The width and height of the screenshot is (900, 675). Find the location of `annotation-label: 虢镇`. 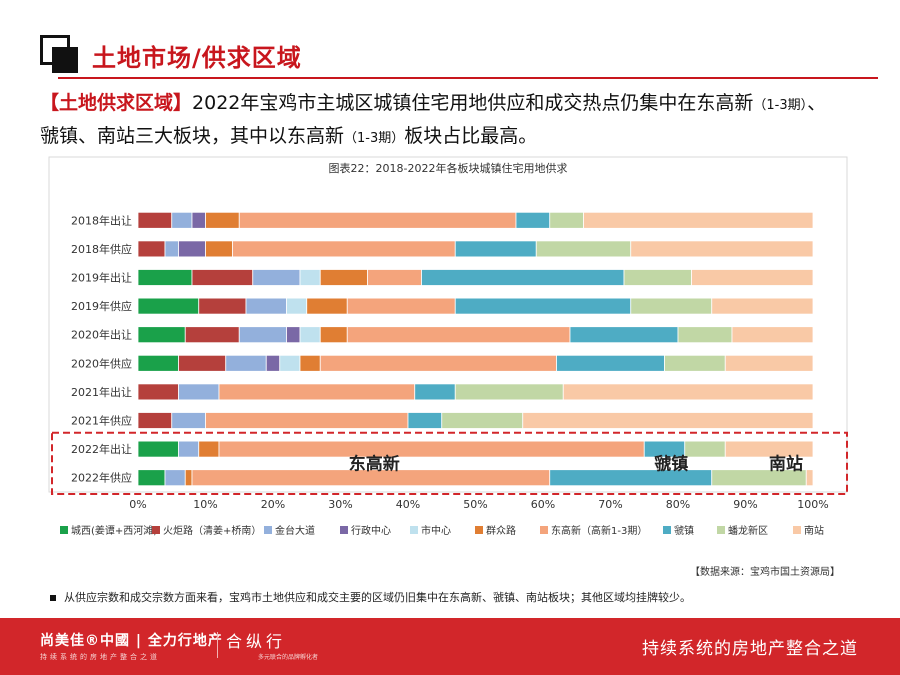

annotation-label: 虢镇 is located at coordinates (671, 463).